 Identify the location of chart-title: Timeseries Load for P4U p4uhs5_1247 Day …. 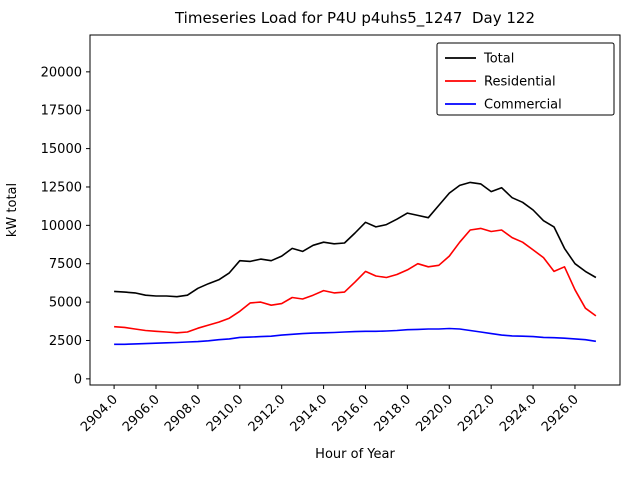
(354, 18).